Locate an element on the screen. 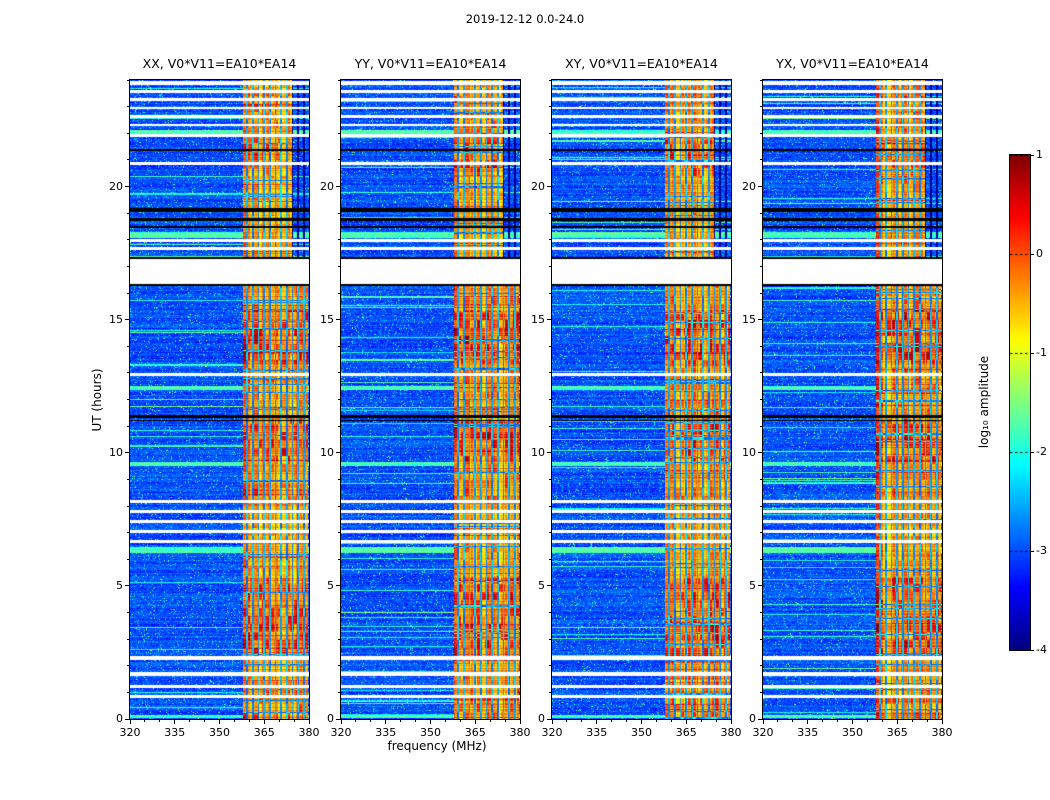 This screenshot has width=1050, height=800. x-tick-label: 320 is located at coordinates (341, 732).